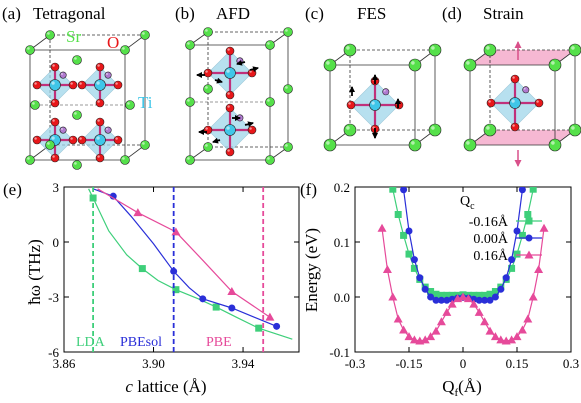 This screenshot has height=403, width=581. Describe the element at coordinates (462, 388) in the screenshot. I see `qf-x-axis-label: Qf(Å)` at that location.